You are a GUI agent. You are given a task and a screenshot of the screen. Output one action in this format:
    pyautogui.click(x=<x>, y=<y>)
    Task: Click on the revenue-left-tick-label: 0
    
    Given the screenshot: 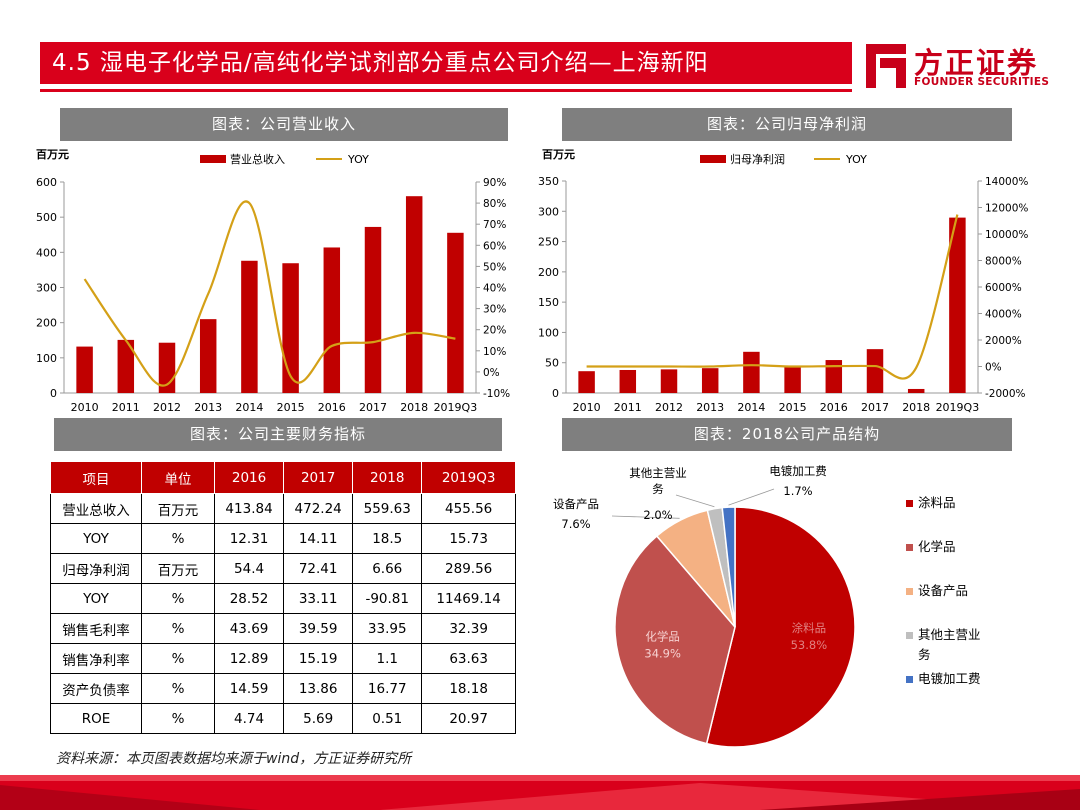 What is the action you would take?
    pyautogui.click(x=53, y=393)
    